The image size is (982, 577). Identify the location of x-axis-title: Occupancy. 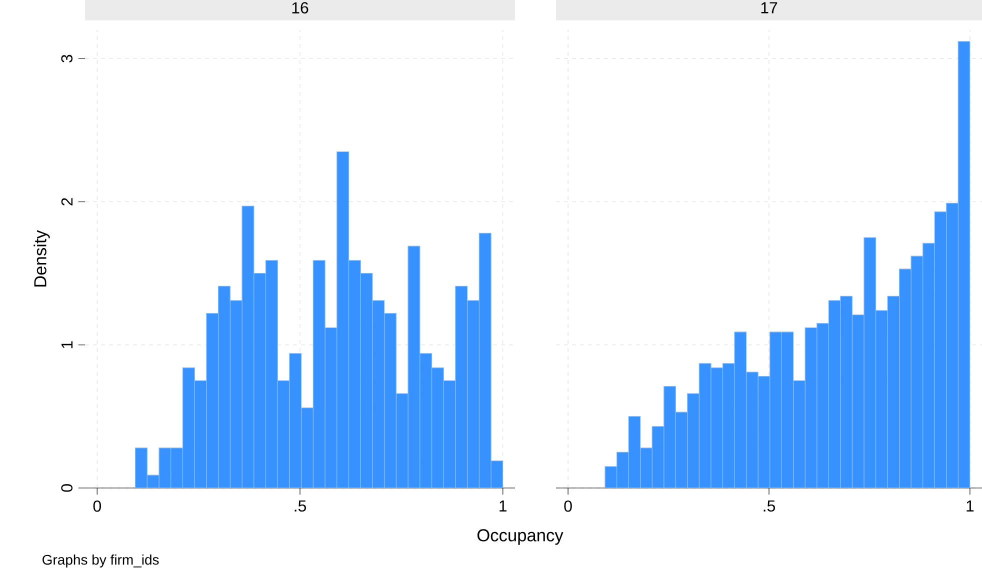
(520, 537).